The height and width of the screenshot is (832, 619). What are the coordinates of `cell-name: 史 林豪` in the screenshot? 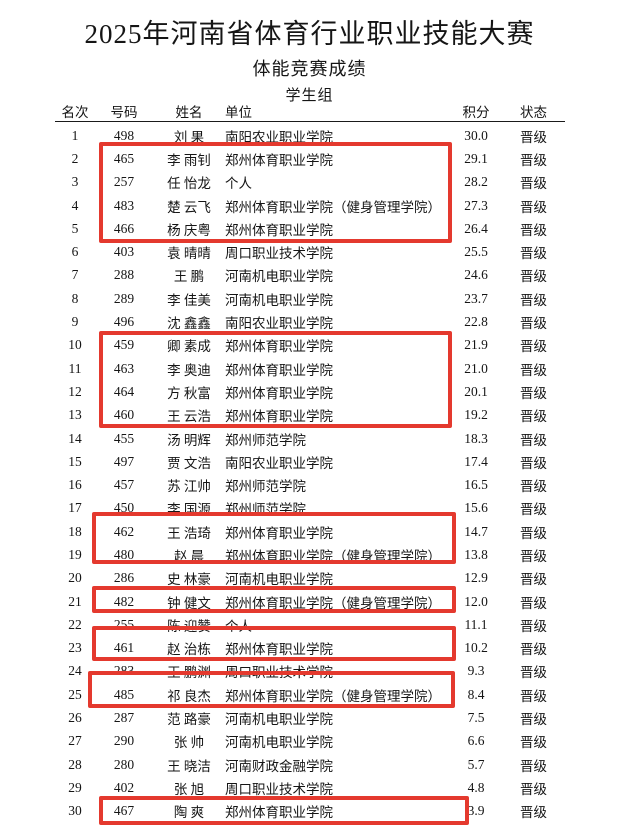 It's located at (189, 580).